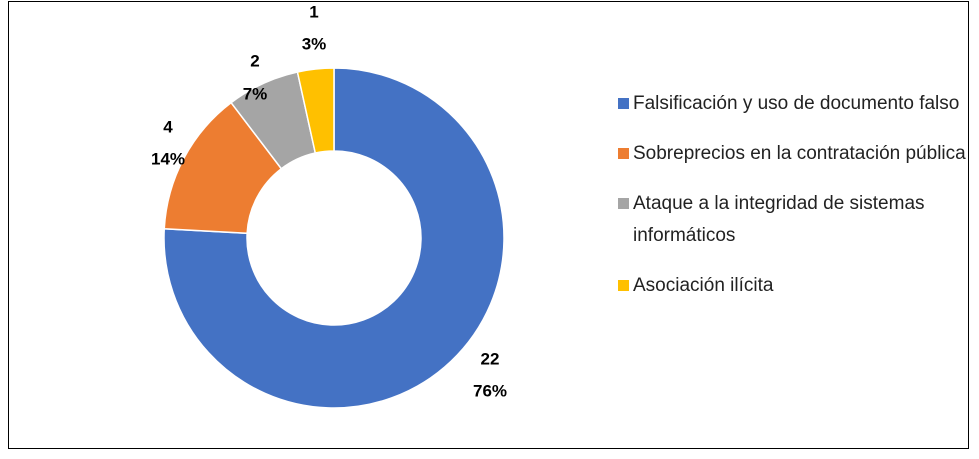  Describe the element at coordinates (255, 93) in the screenshot. I see `percent-label: 7%` at that location.